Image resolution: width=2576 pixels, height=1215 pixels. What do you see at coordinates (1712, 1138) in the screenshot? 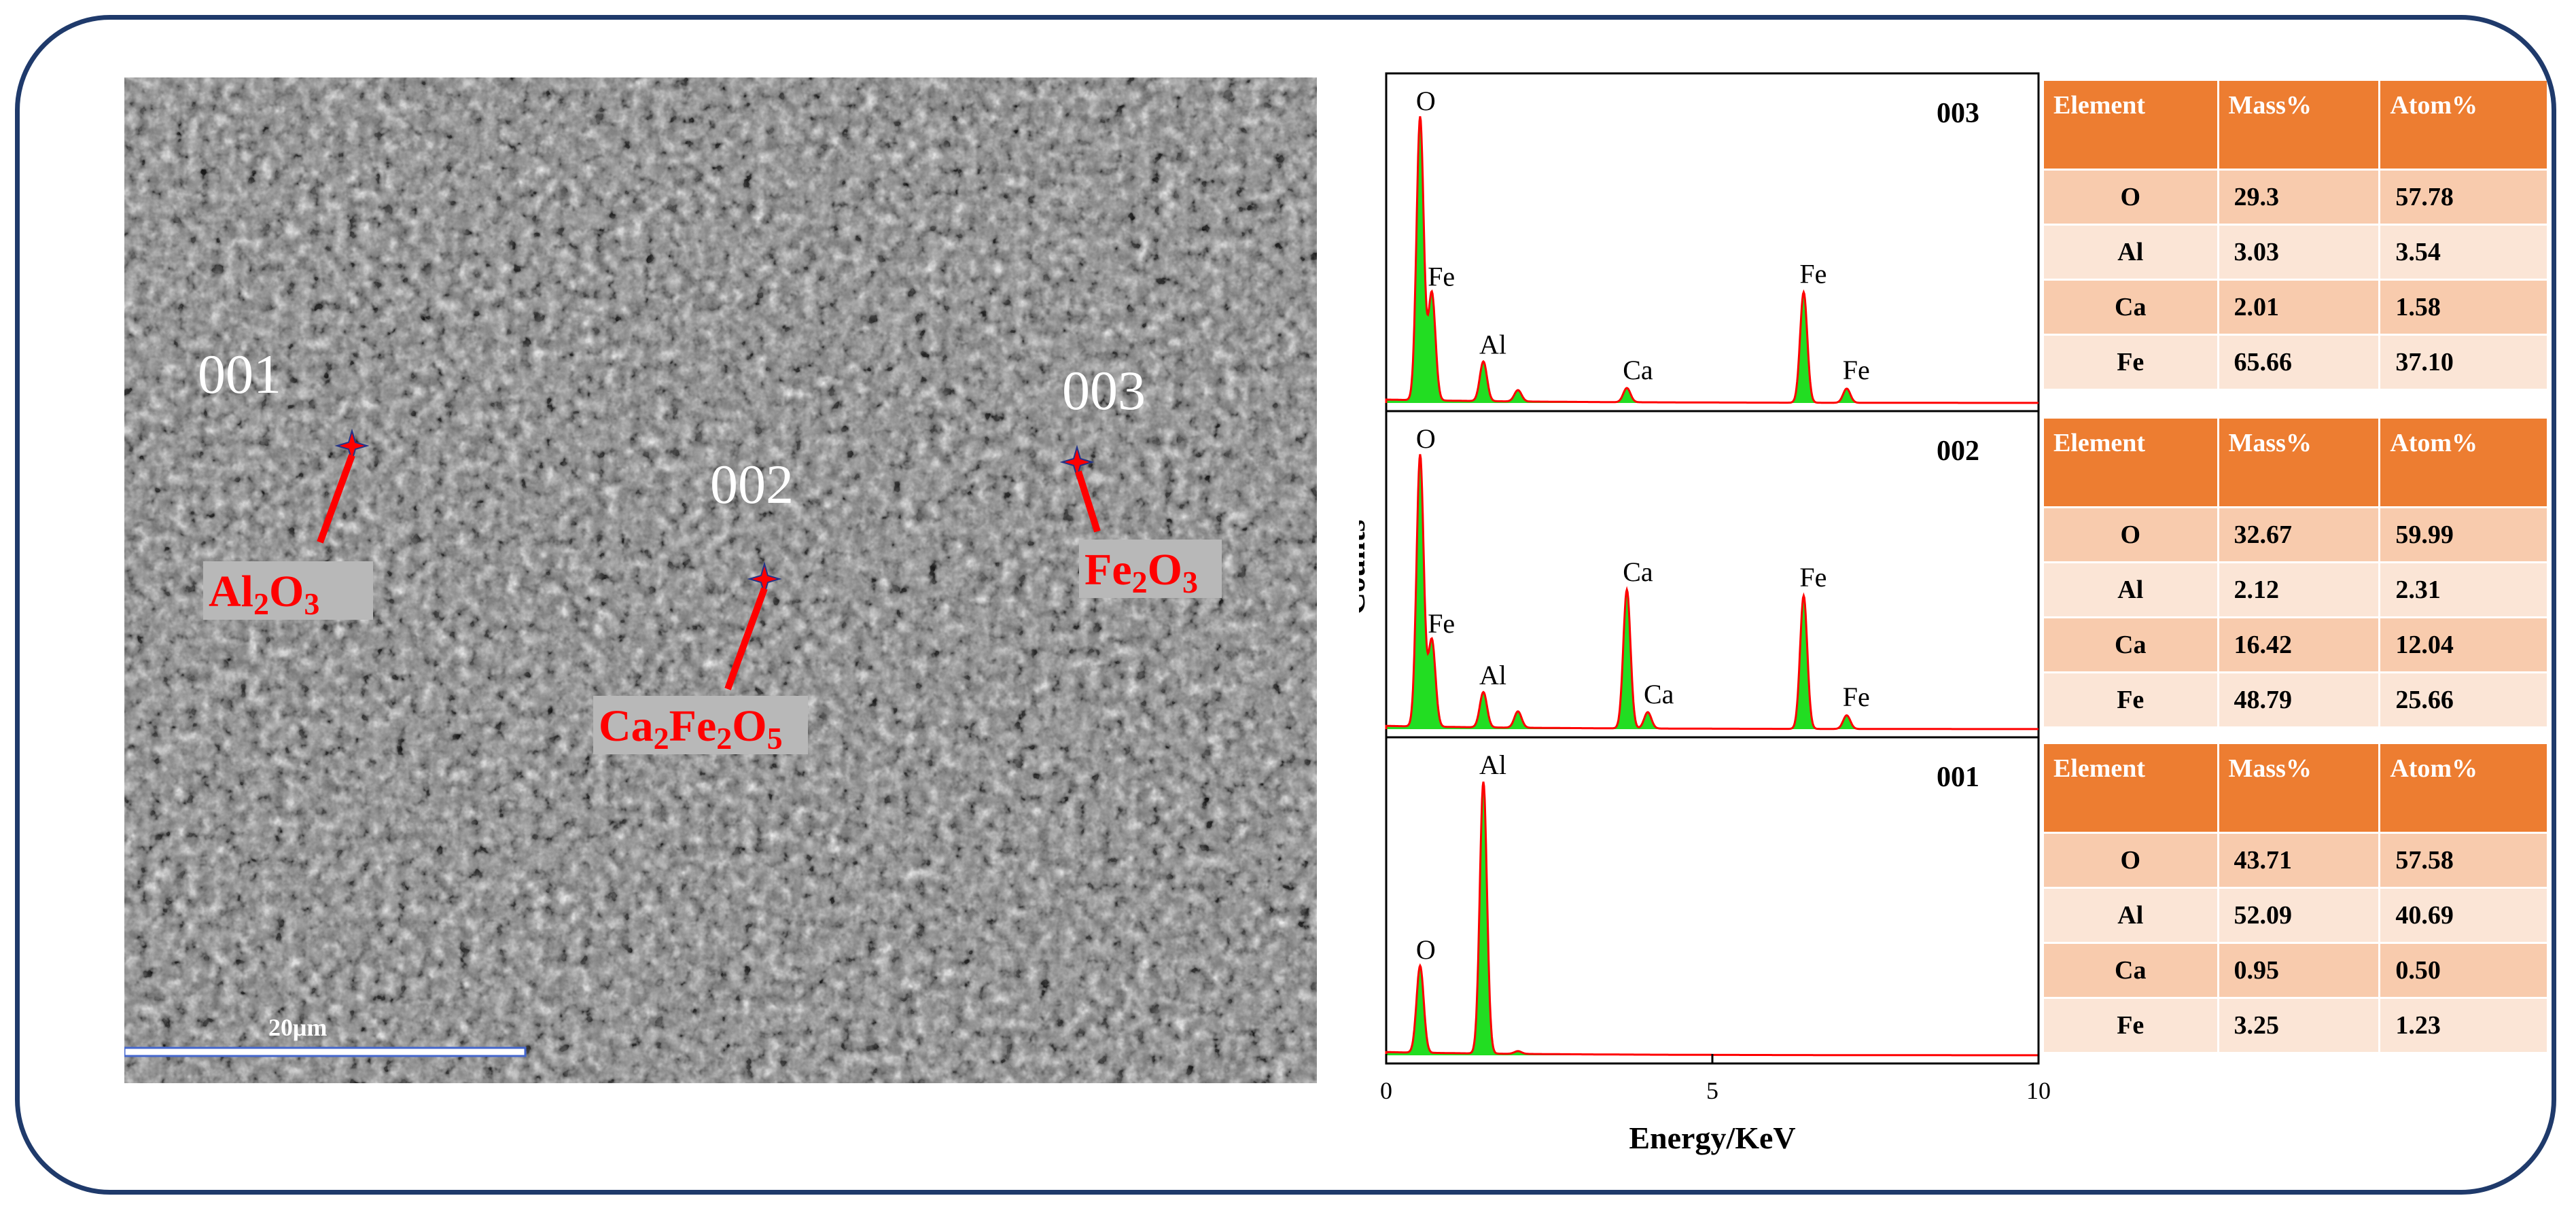
I see `x-axis-label: Energy/KeV` at bounding box center [1712, 1138].